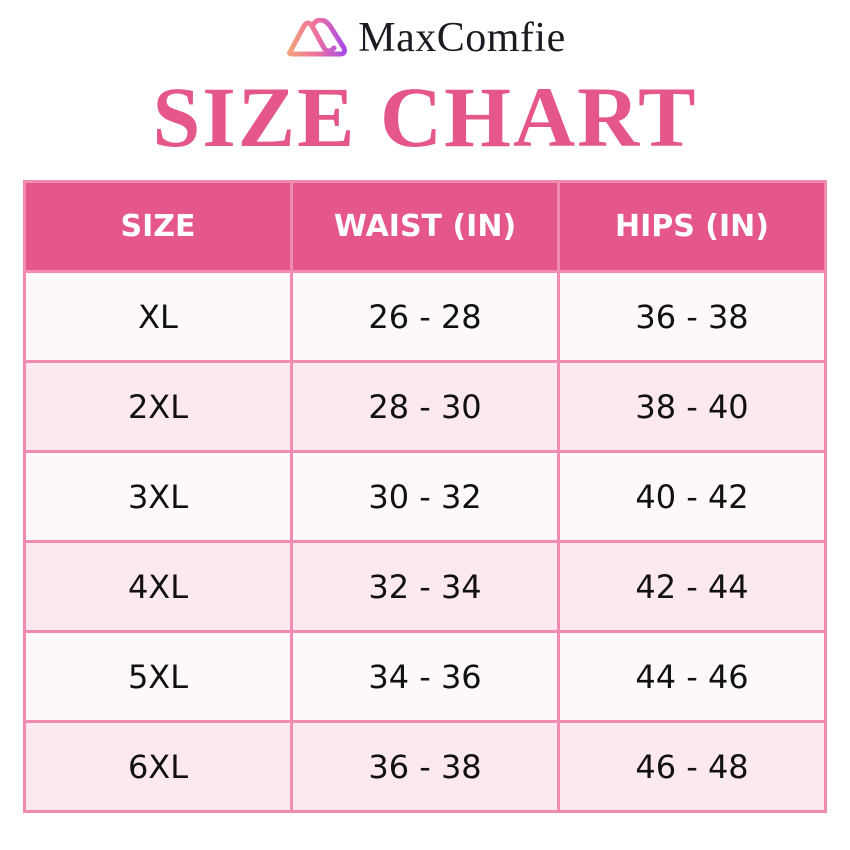 The image size is (850, 850). What do you see at coordinates (158, 496) in the screenshot?
I see `size-cell: 3XL` at bounding box center [158, 496].